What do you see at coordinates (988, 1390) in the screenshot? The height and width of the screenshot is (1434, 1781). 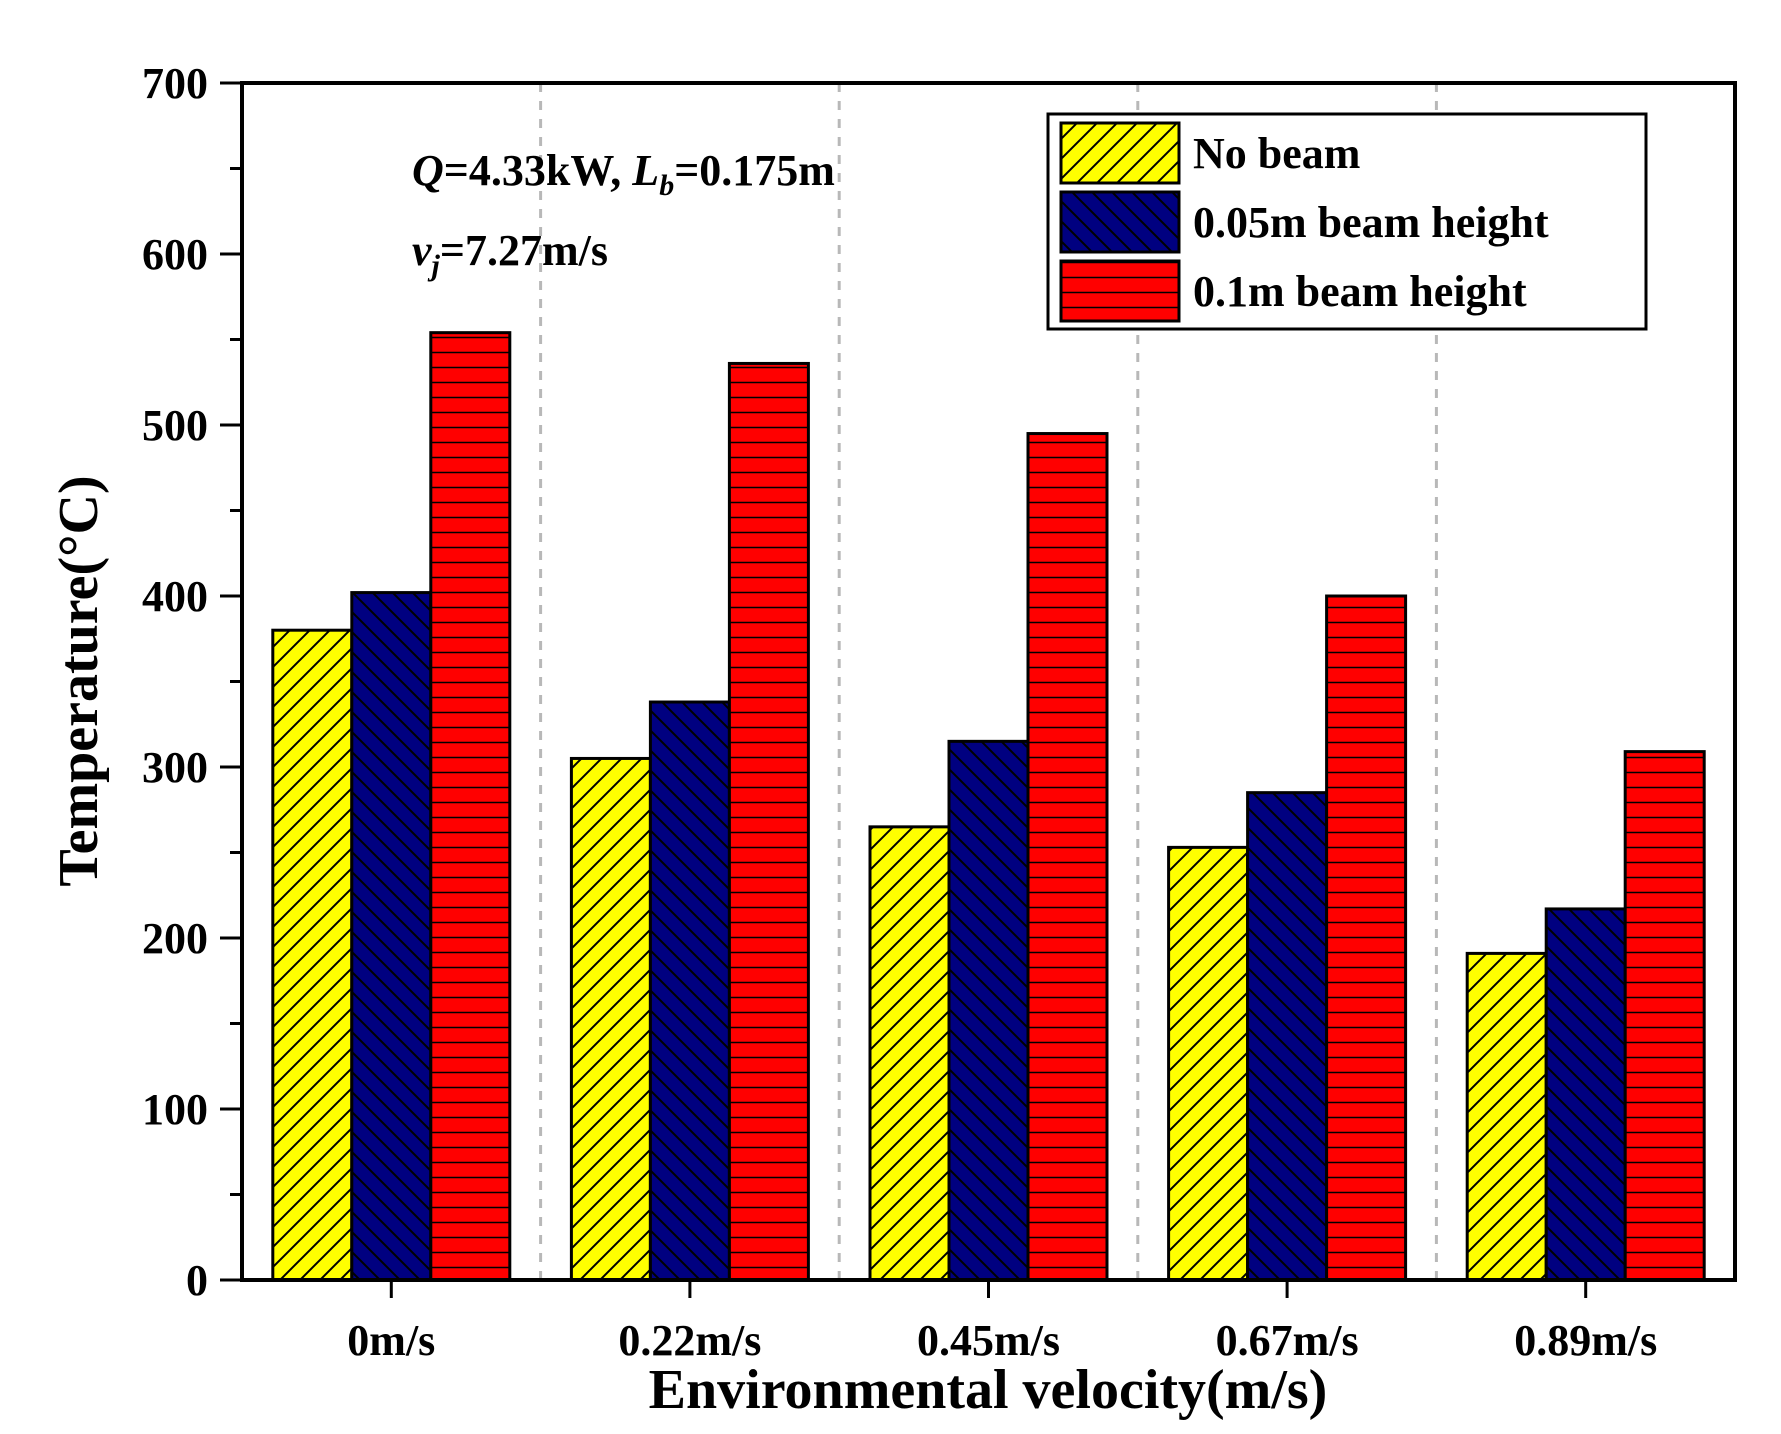 I see `x-axis-title: Environmental velocity(m/s)` at bounding box center [988, 1390].